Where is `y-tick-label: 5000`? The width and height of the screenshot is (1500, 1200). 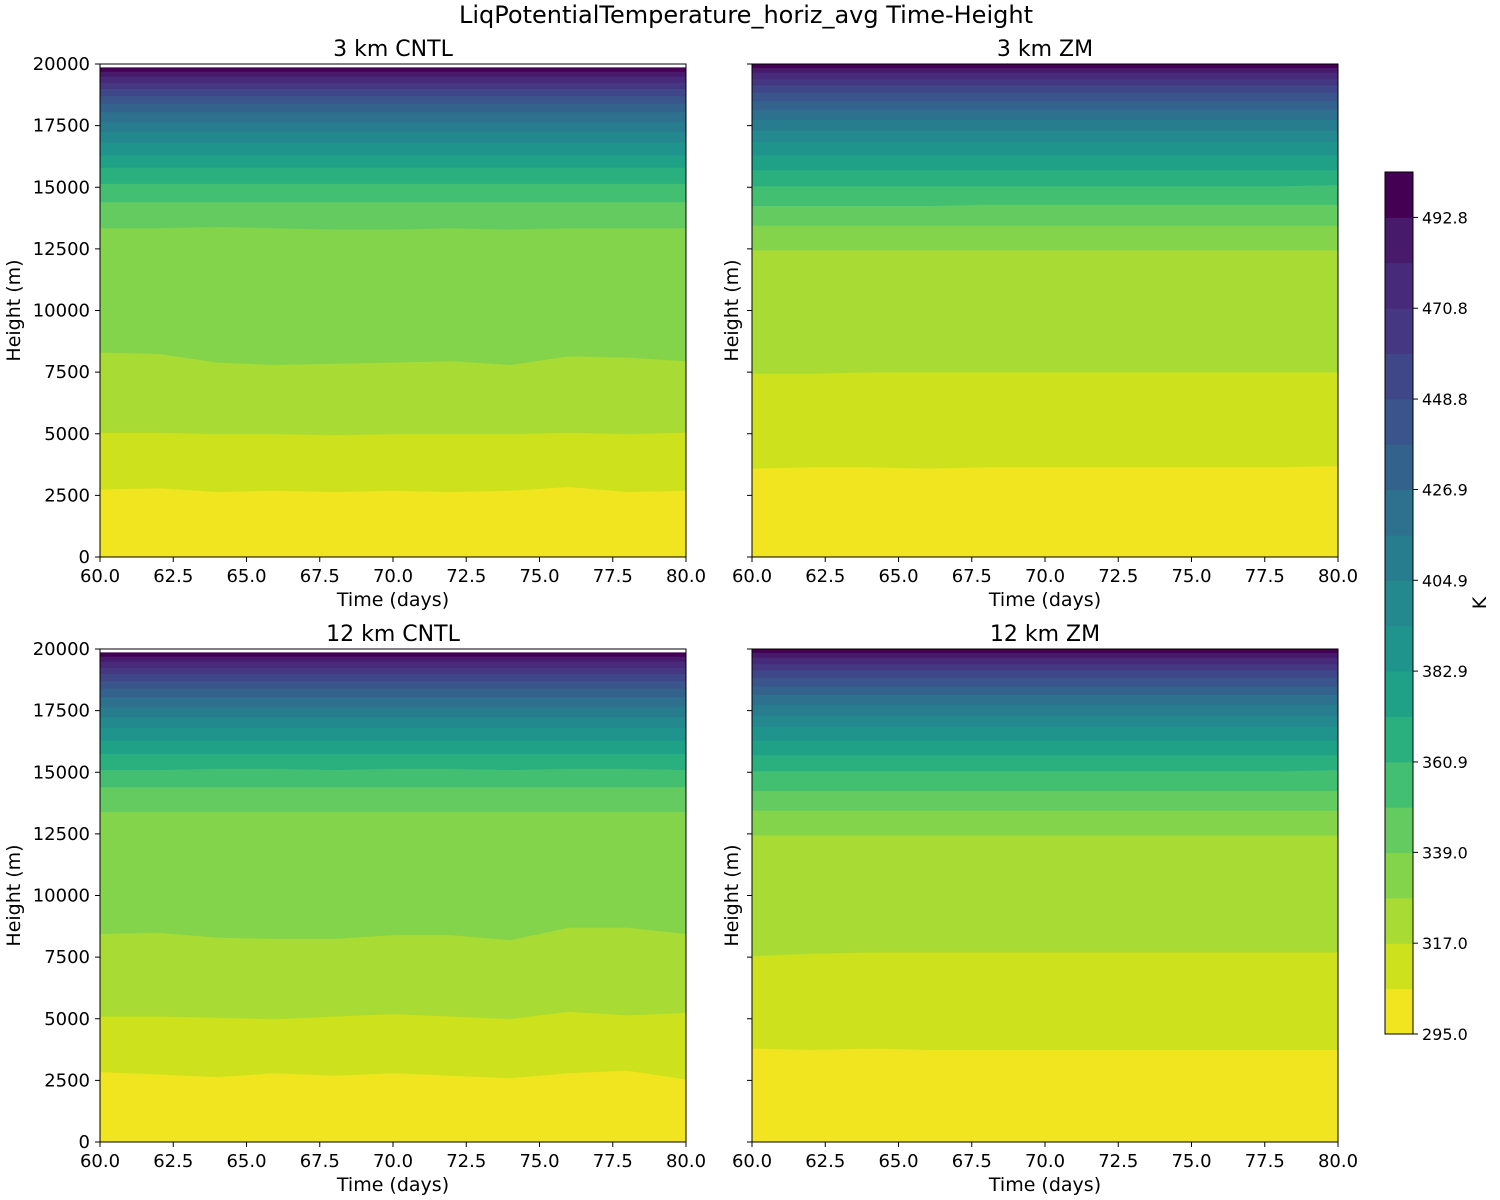
y-tick-label: 5000 is located at coordinates (67, 434).